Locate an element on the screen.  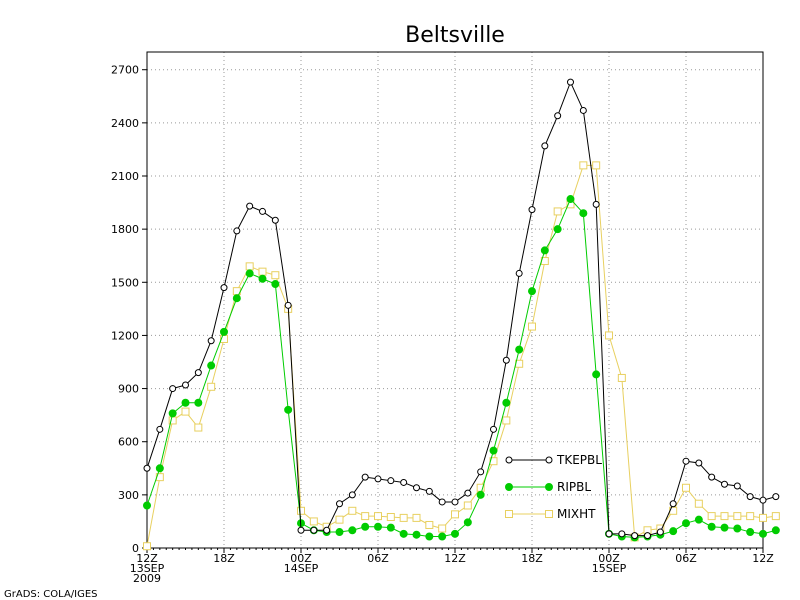
y-tick-label: 1500 is located at coordinates (125, 282).